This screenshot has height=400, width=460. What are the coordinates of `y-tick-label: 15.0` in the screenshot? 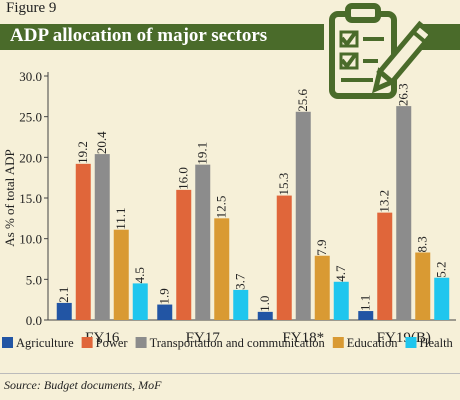 It's located at (30, 198).